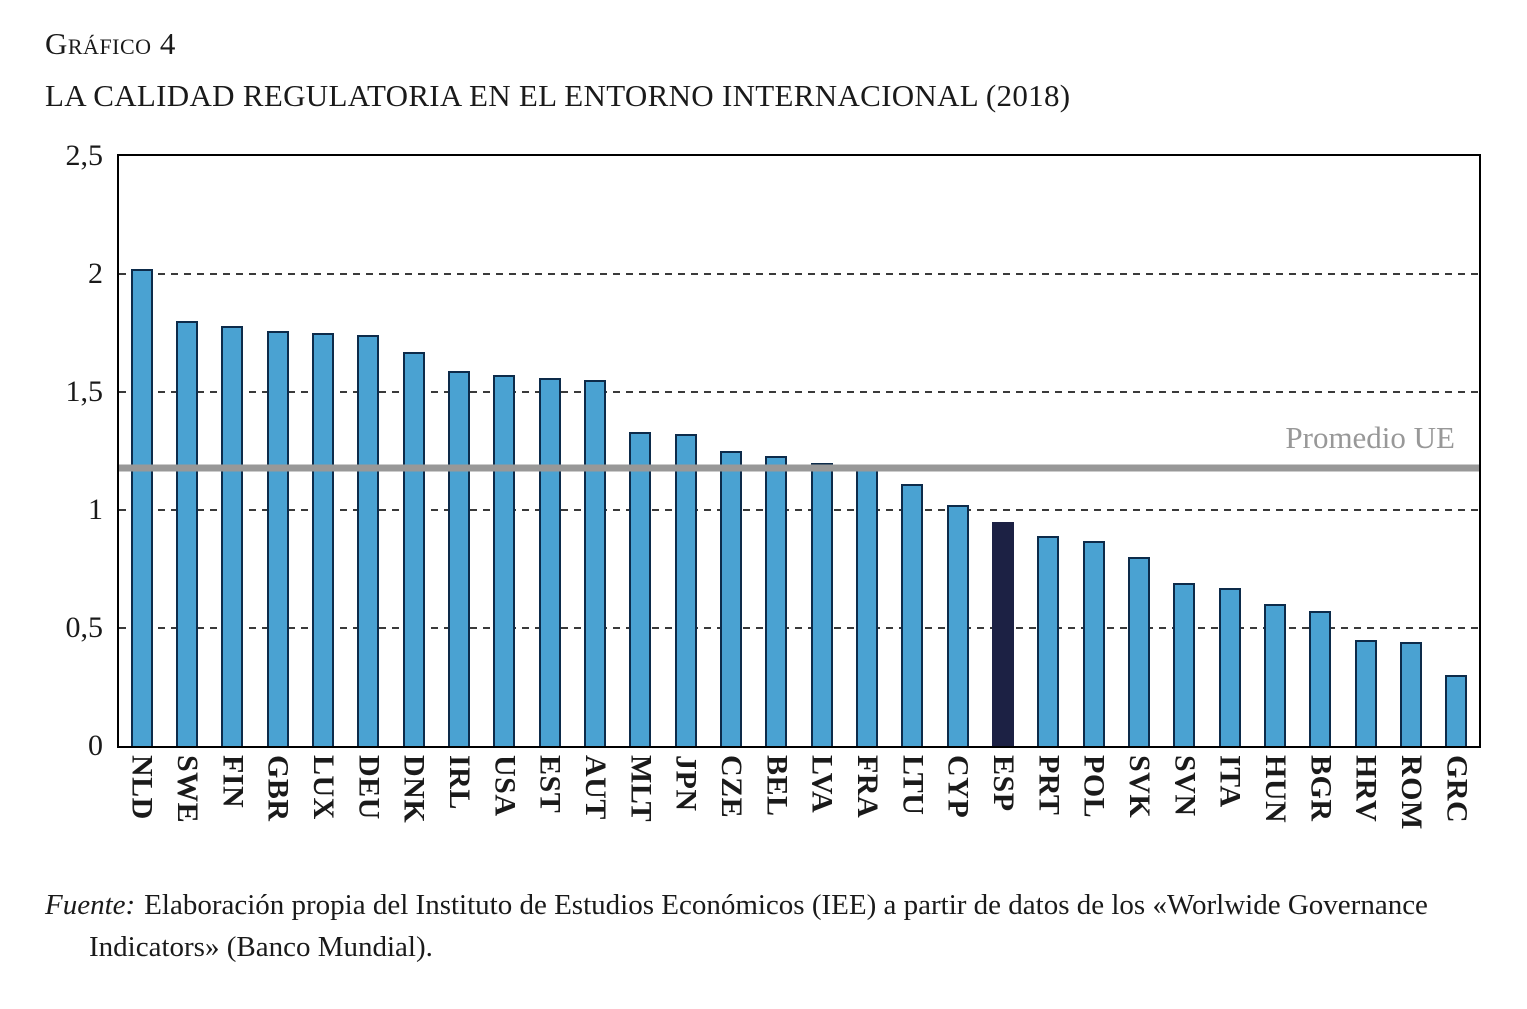 The width and height of the screenshot is (1527, 1009). Describe the element at coordinates (1366, 789) in the screenshot. I see `x-tick-label-hrv: HRV` at that location.